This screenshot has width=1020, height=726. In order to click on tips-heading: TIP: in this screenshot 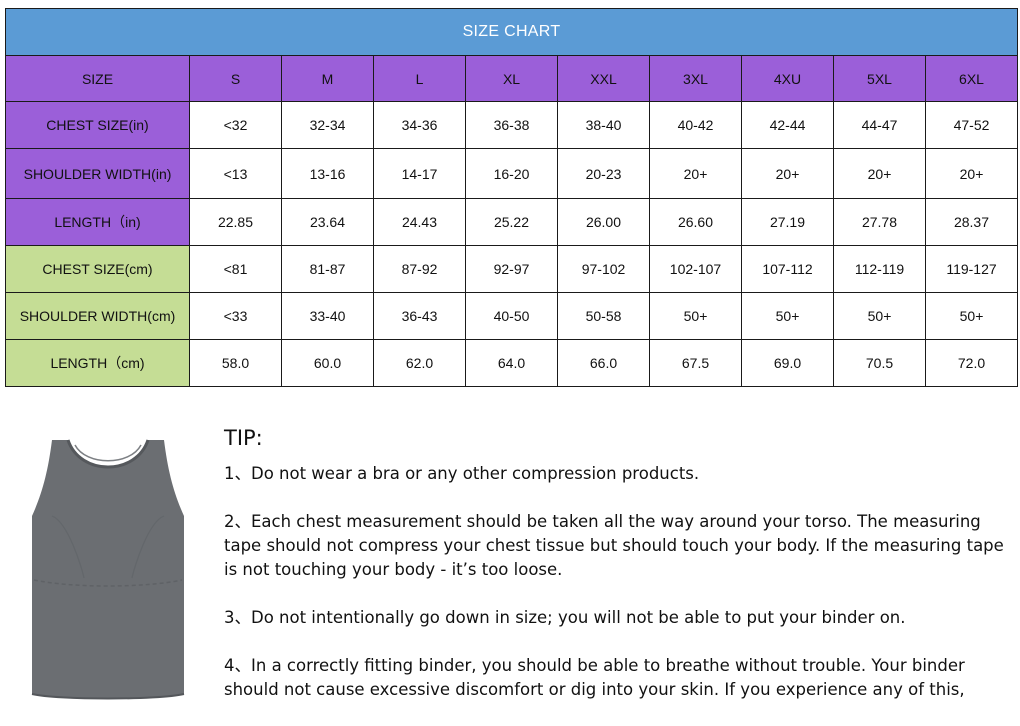, I will do `click(243, 438)`.